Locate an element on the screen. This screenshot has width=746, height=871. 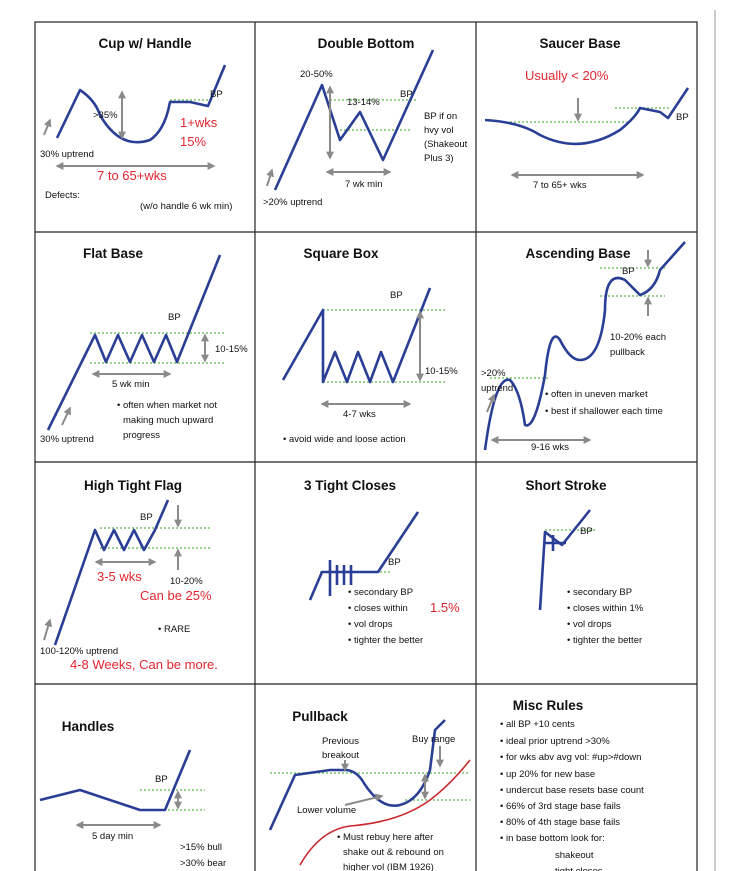
cell-title: Ascending Base is located at coordinates (578, 253).